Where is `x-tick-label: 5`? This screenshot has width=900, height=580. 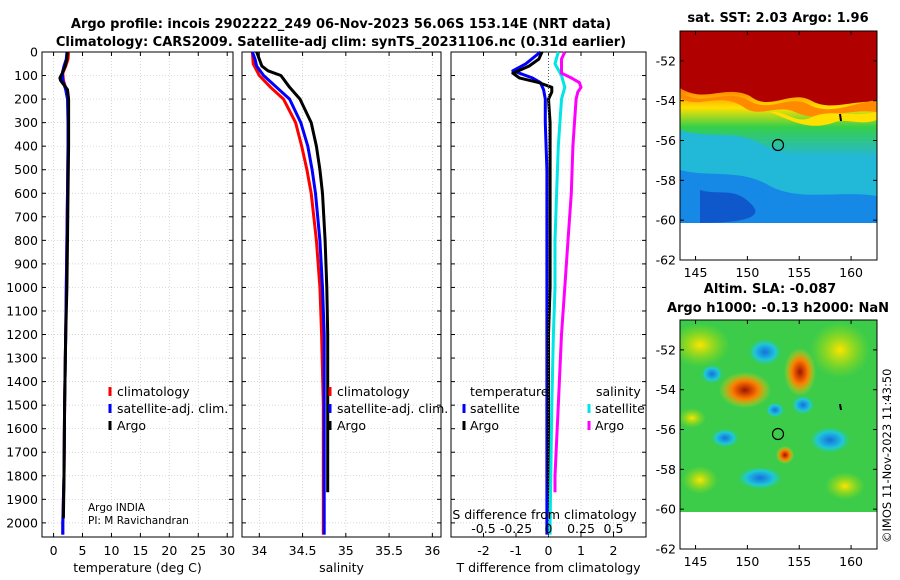 x-tick-label: 5 is located at coordinates (83, 550).